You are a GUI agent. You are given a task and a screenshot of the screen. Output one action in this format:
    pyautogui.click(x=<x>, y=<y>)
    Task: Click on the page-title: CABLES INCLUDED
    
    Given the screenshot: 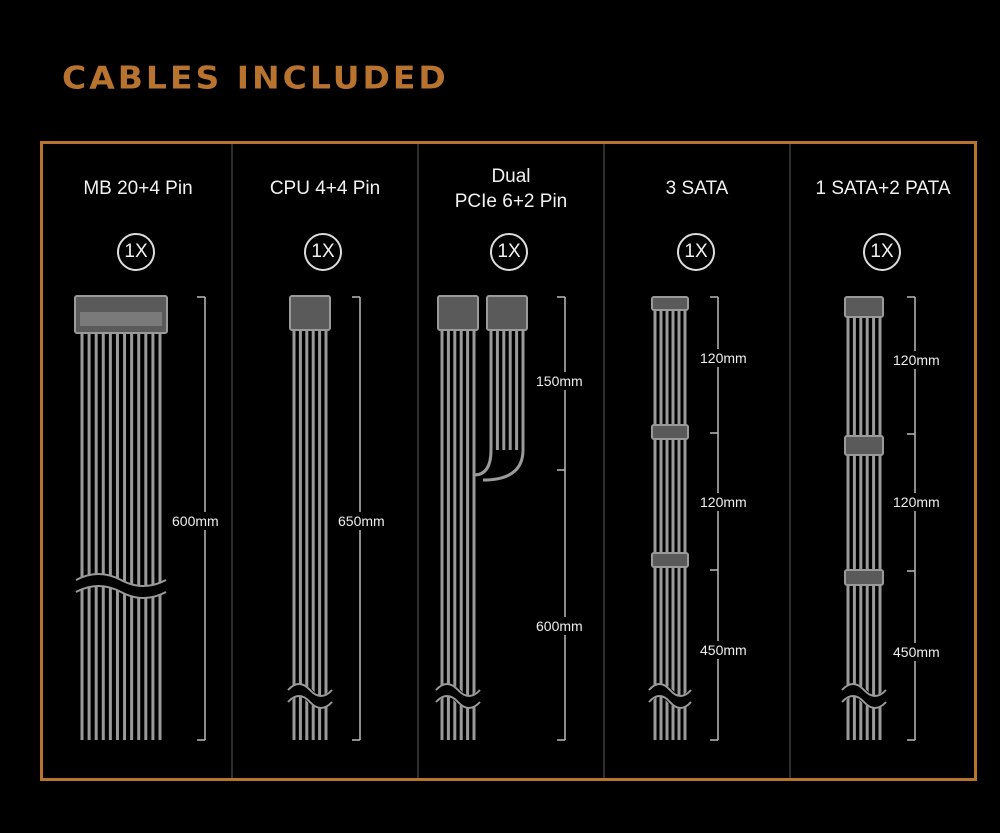 What is the action you would take?
    pyautogui.click(x=255, y=77)
    